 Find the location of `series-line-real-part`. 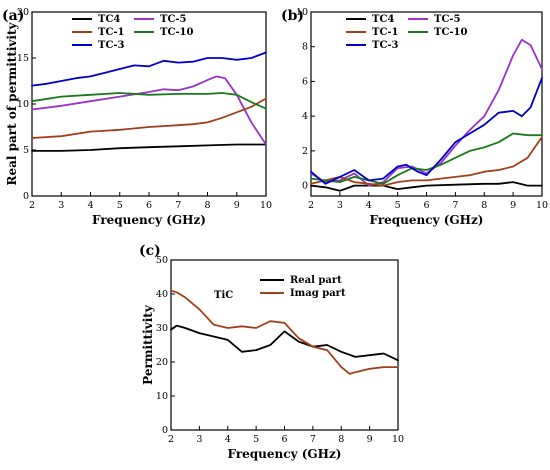

series-line-real-part is located at coordinates (284, 343).